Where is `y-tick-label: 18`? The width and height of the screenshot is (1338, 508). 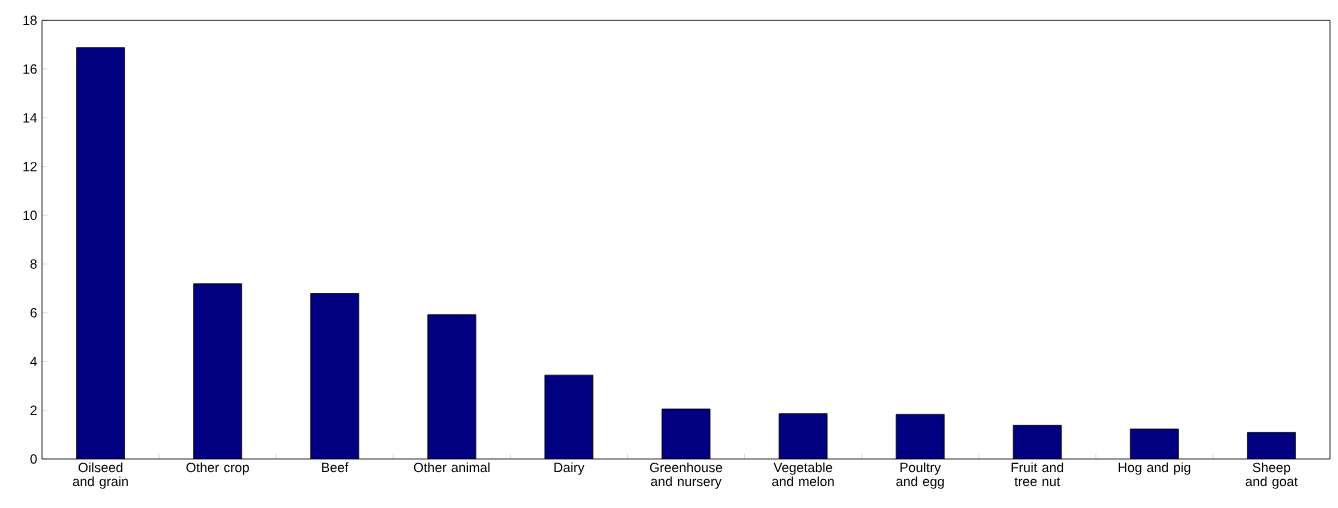
y-tick-label: 18 is located at coordinates (30, 20).